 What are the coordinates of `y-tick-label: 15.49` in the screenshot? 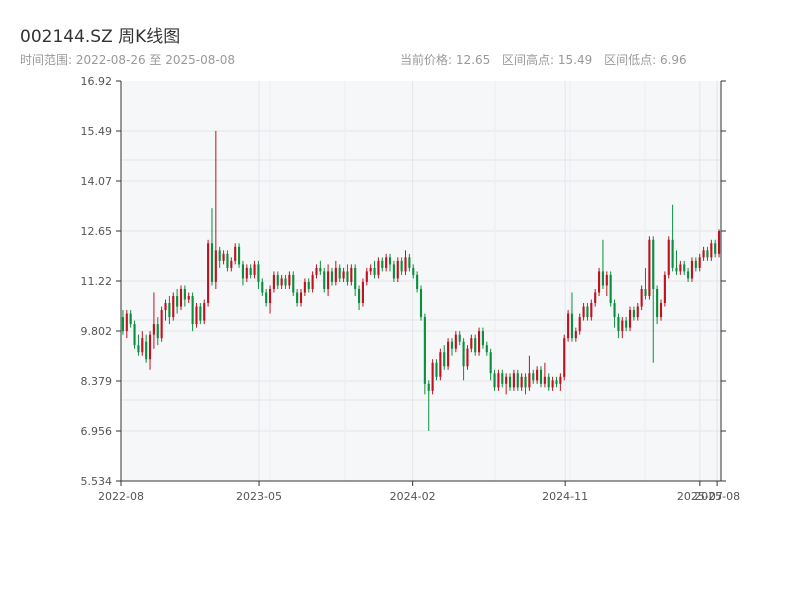 It's located at (97, 131).